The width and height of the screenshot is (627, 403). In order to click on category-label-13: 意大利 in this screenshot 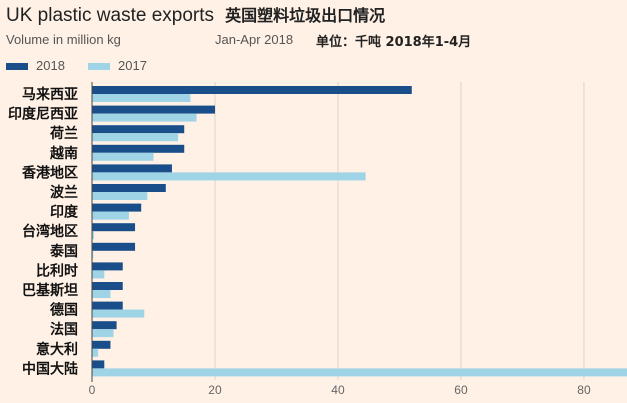, I will do `click(57, 349)`.